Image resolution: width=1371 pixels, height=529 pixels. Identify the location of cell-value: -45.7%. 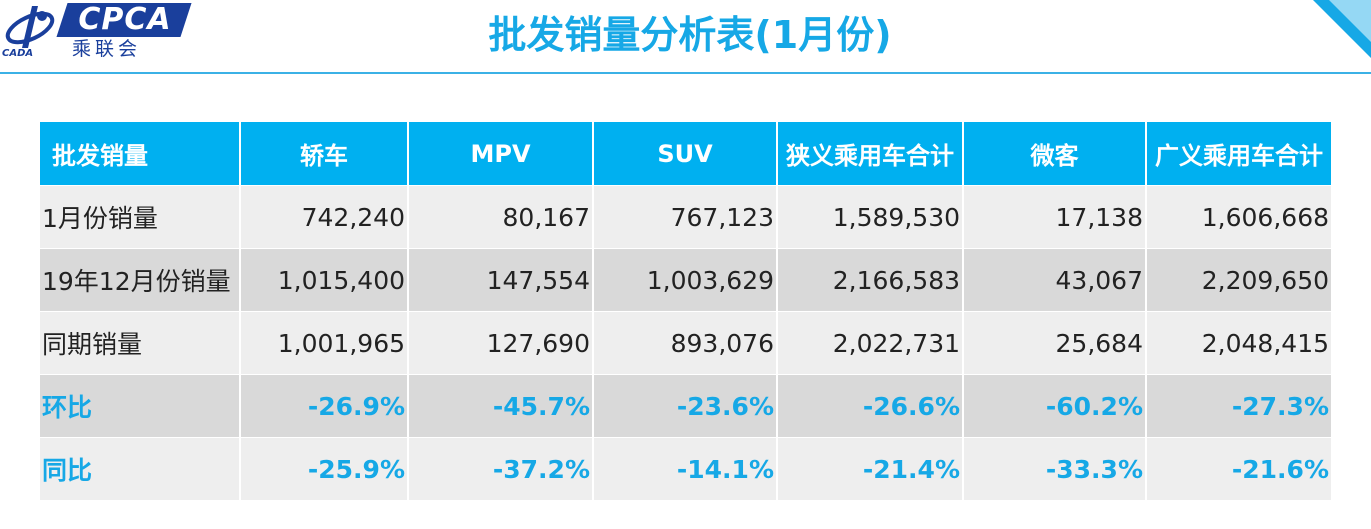
(501, 405).